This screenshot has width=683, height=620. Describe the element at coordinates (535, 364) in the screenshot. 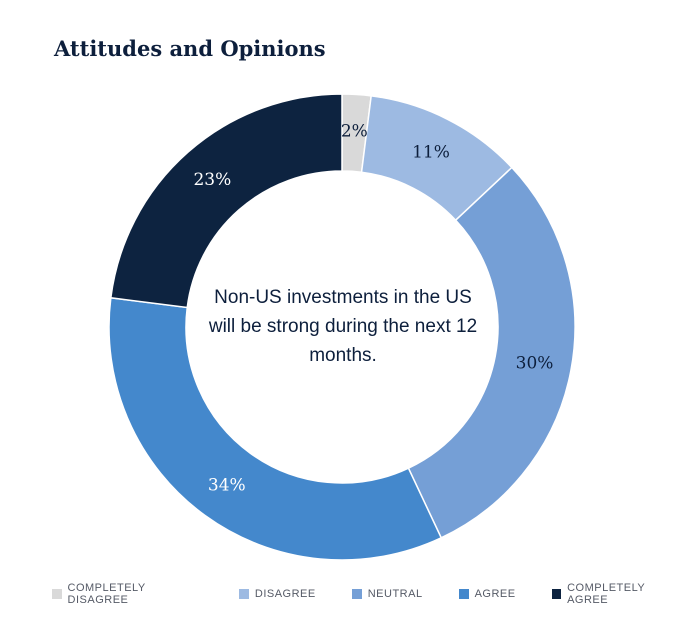

I see `donut-data-label: 30%` at that location.